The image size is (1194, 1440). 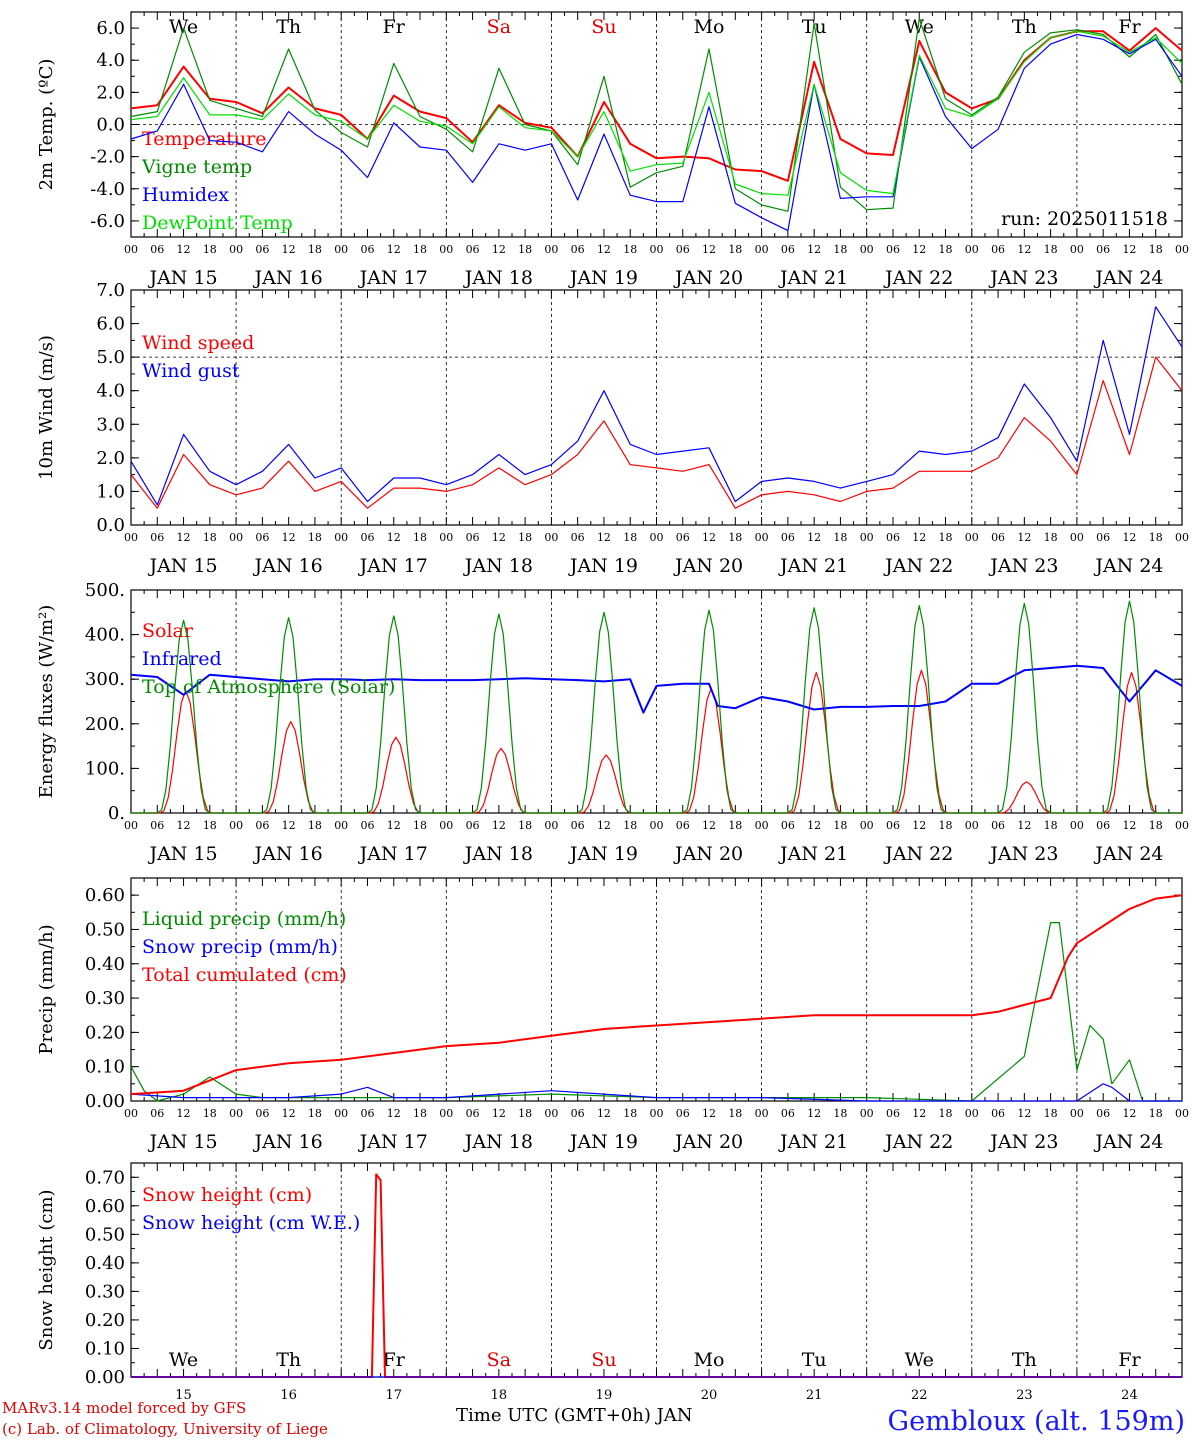 What do you see at coordinates (191, 371) in the screenshot?
I see `legend-entry: Wind gust` at bounding box center [191, 371].